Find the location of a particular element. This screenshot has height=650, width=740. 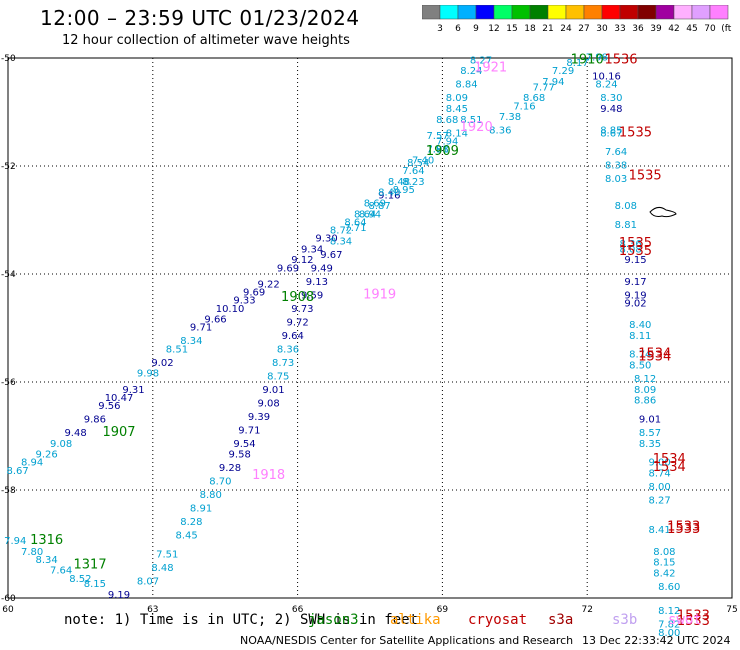

wave-height-value: 7.51 is located at coordinates (167, 555).